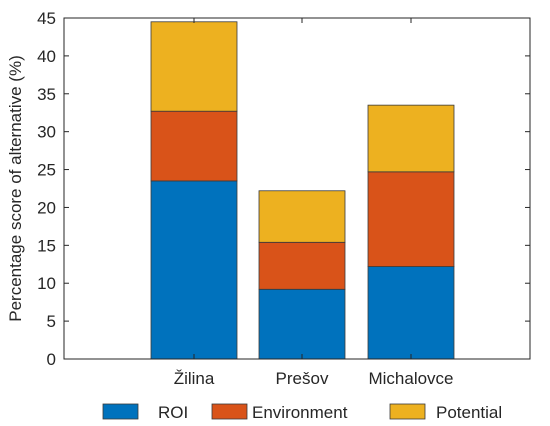 Image resolution: width=550 pixels, height=426 pixels. What do you see at coordinates (46, 245) in the screenshot?
I see `y-tick-label: 15` at bounding box center [46, 245].